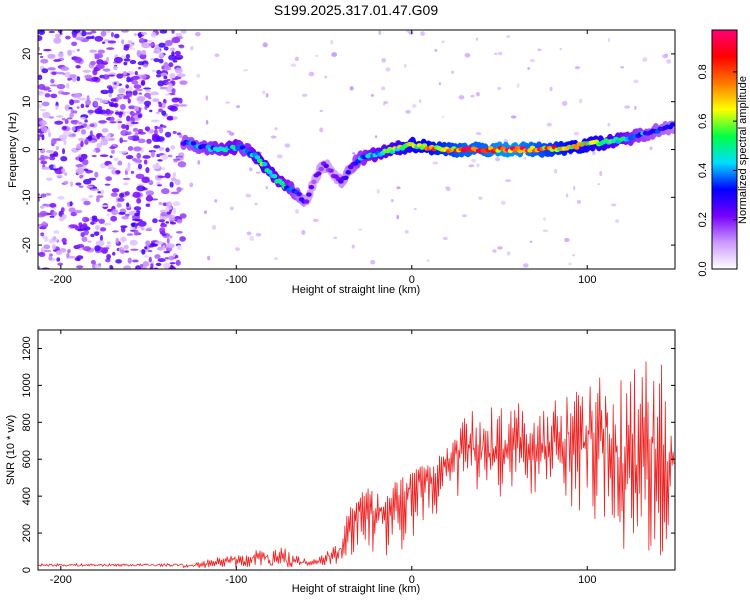  What do you see at coordinates (27, 245) in the screenshot?
I see `y-tick-label: -20` at bounding box center [27, 245].